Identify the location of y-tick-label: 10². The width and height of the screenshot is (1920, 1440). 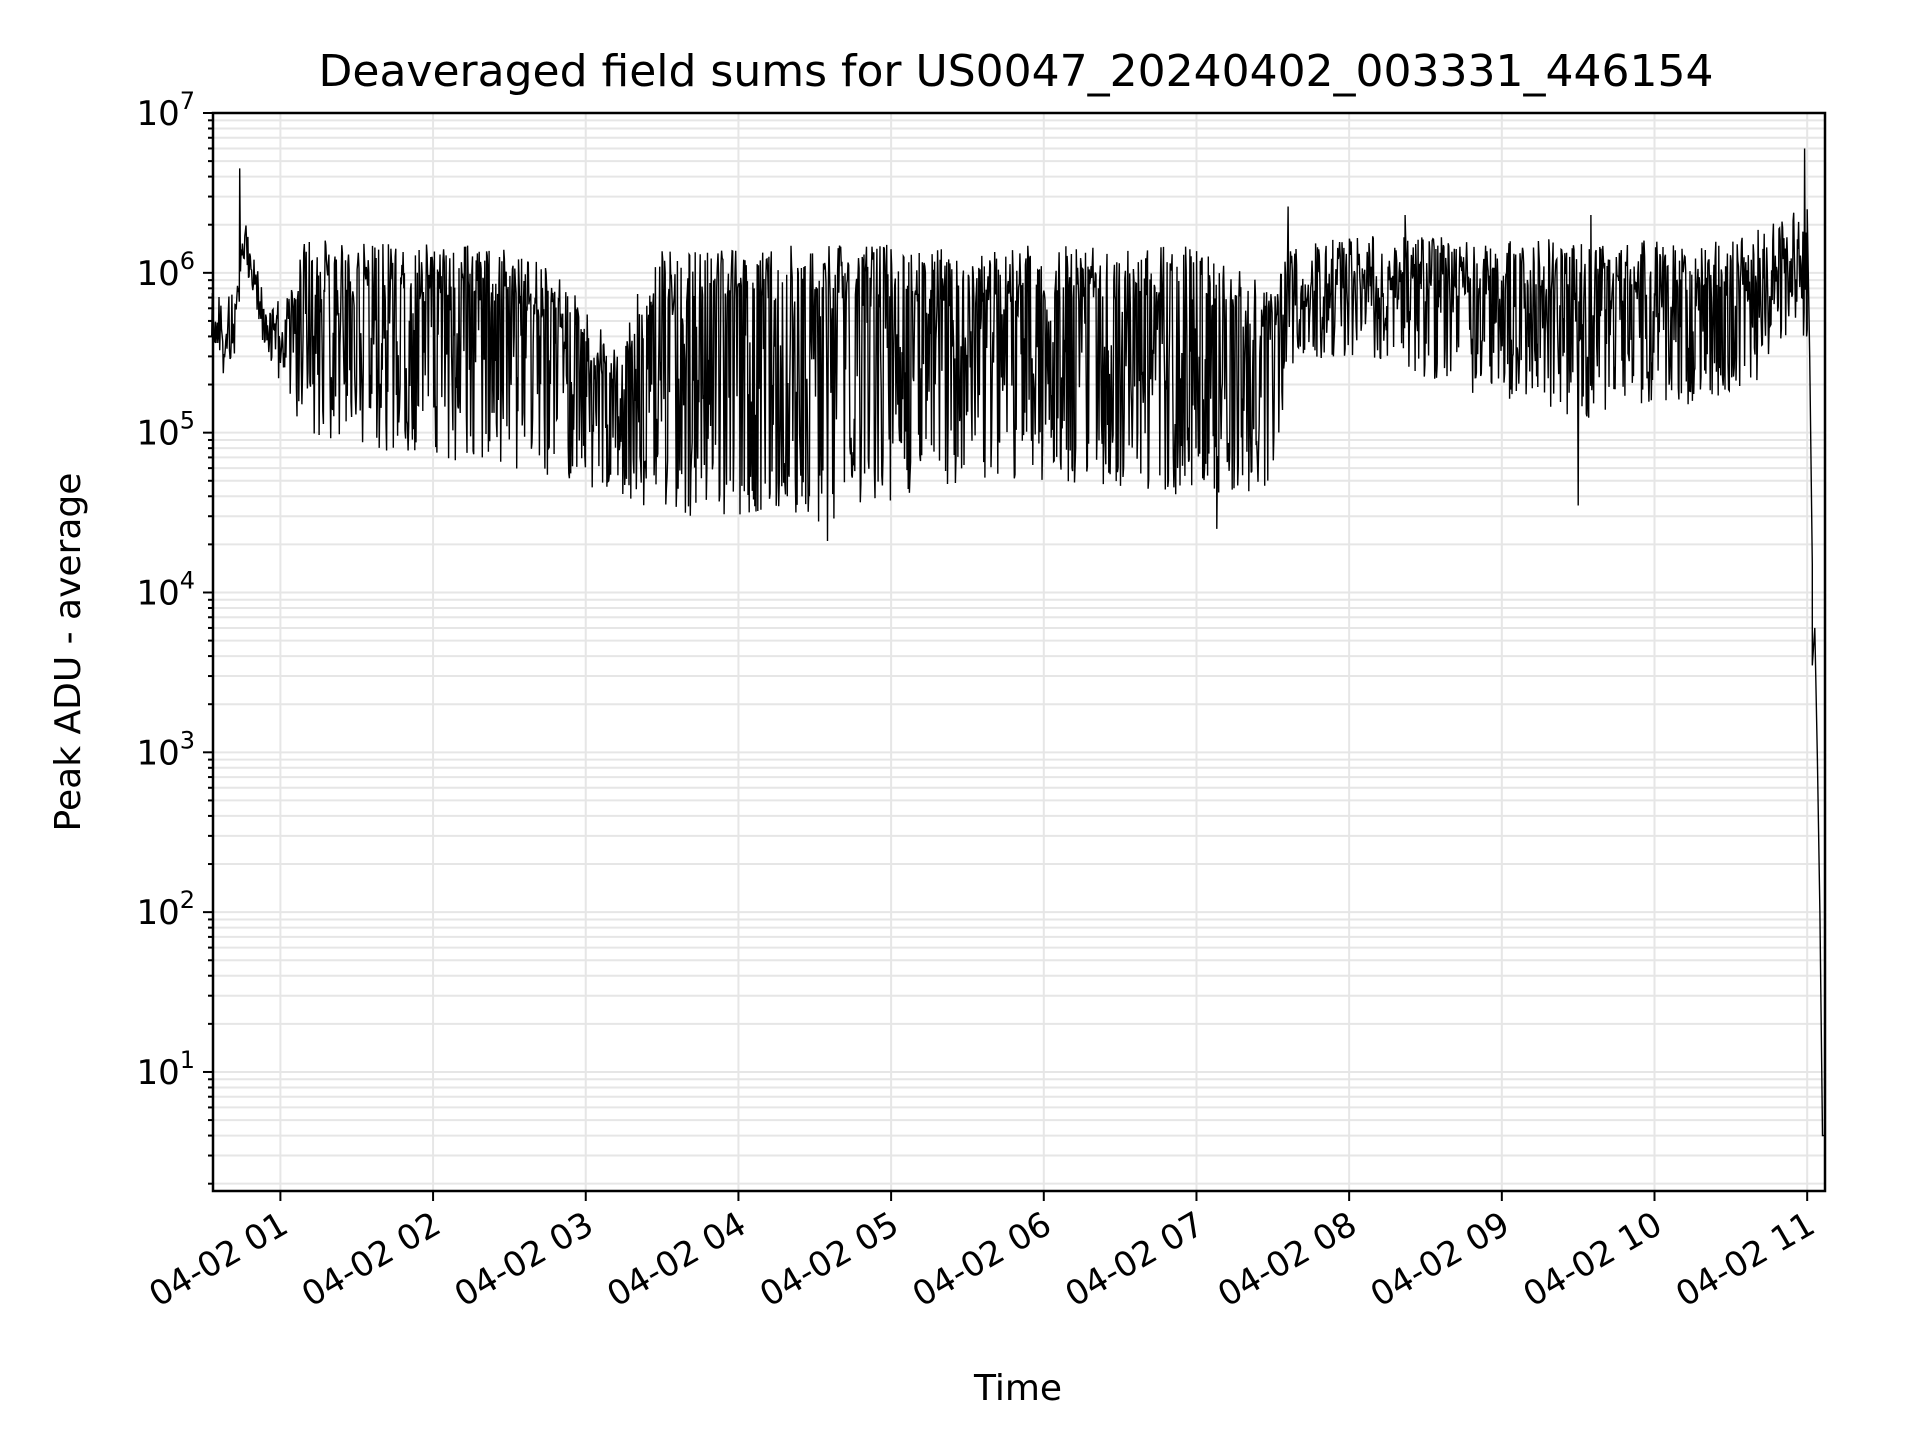
(165, 909).